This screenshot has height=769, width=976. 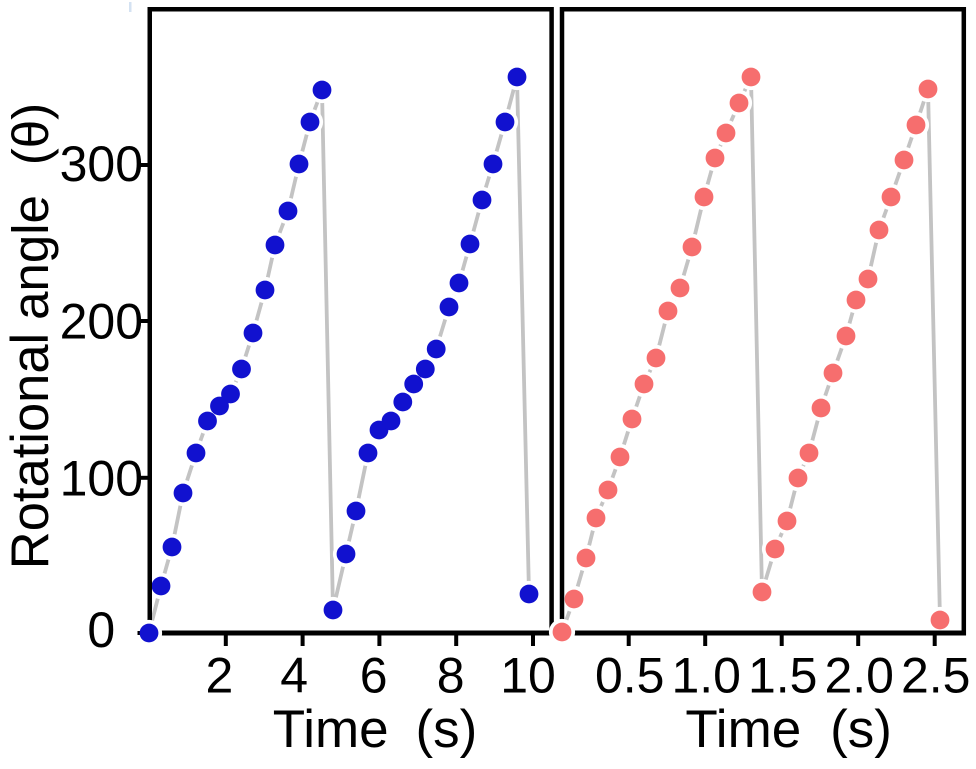 What do you see at coordinates (630, 676) in the screenshot?
I see `svg-text: 0.5` at bounding box center [630, 676].